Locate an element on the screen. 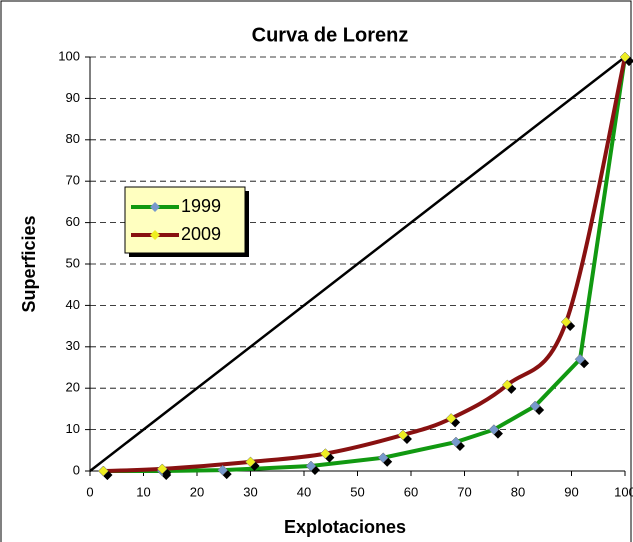 The width and height of the screenshot is (633, 542). legend-label: 2009 is located at coordinates (201, 234).